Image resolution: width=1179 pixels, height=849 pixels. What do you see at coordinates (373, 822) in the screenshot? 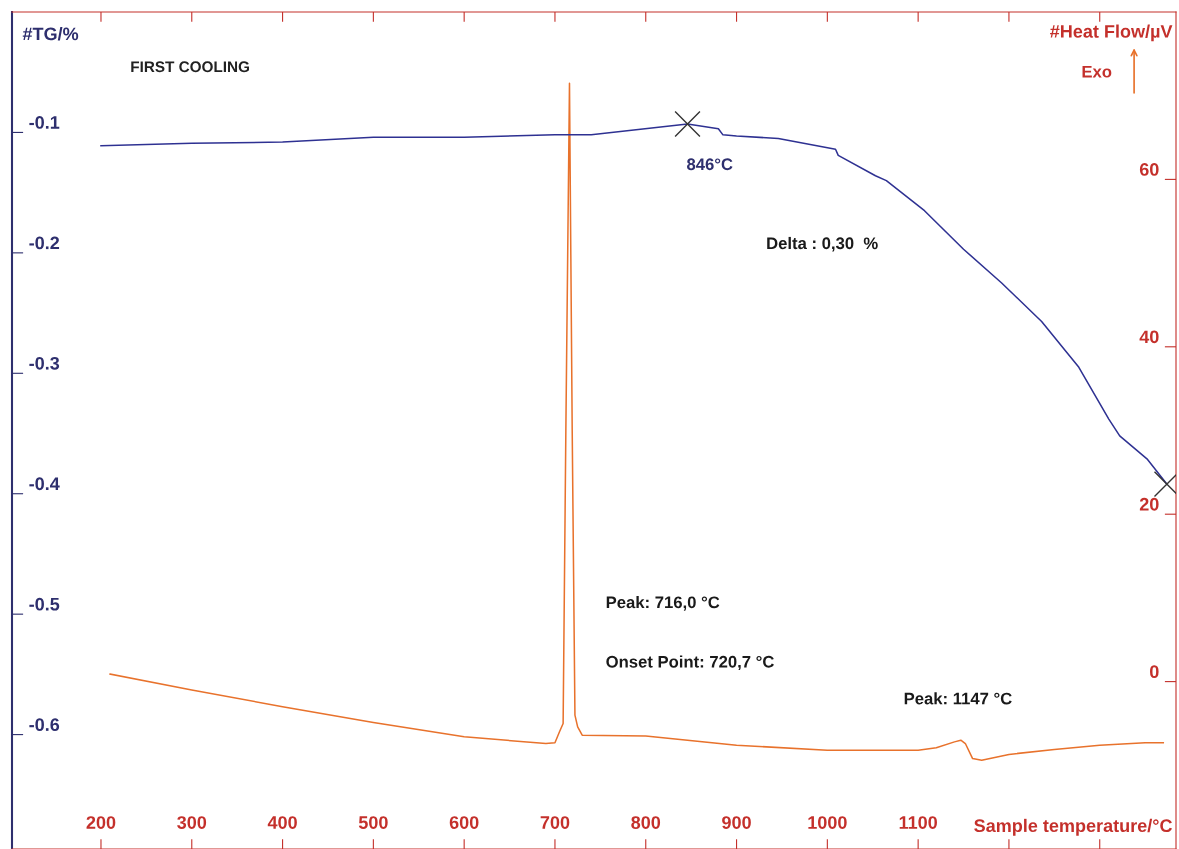
I see `x-tick-label: 500` at bounding box center [373, 822].